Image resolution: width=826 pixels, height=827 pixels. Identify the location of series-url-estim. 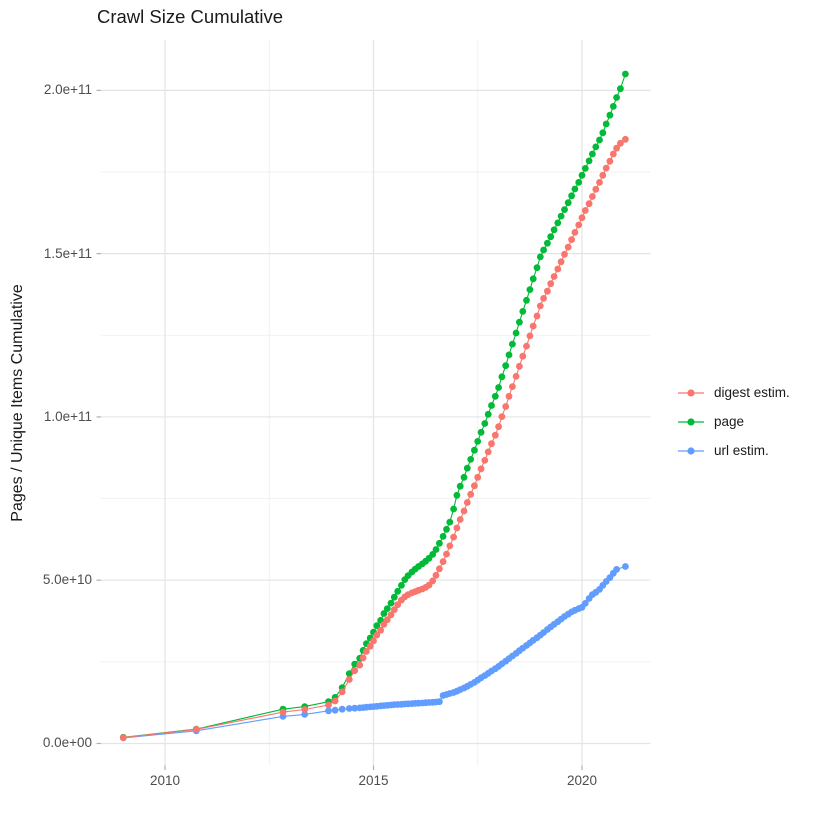
(374, 652).